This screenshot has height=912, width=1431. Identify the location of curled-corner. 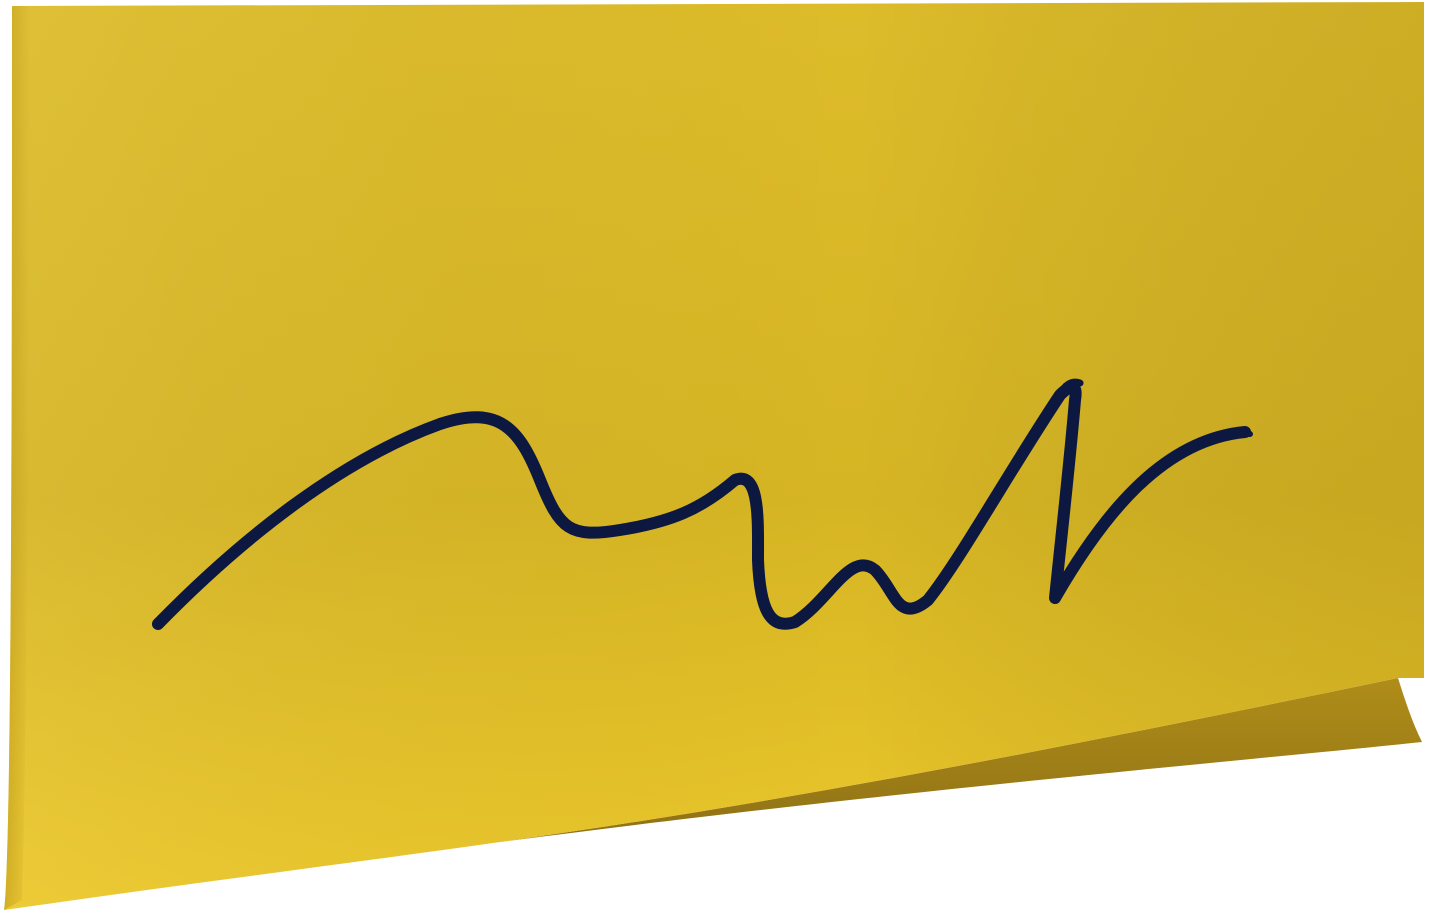
(961, 760).